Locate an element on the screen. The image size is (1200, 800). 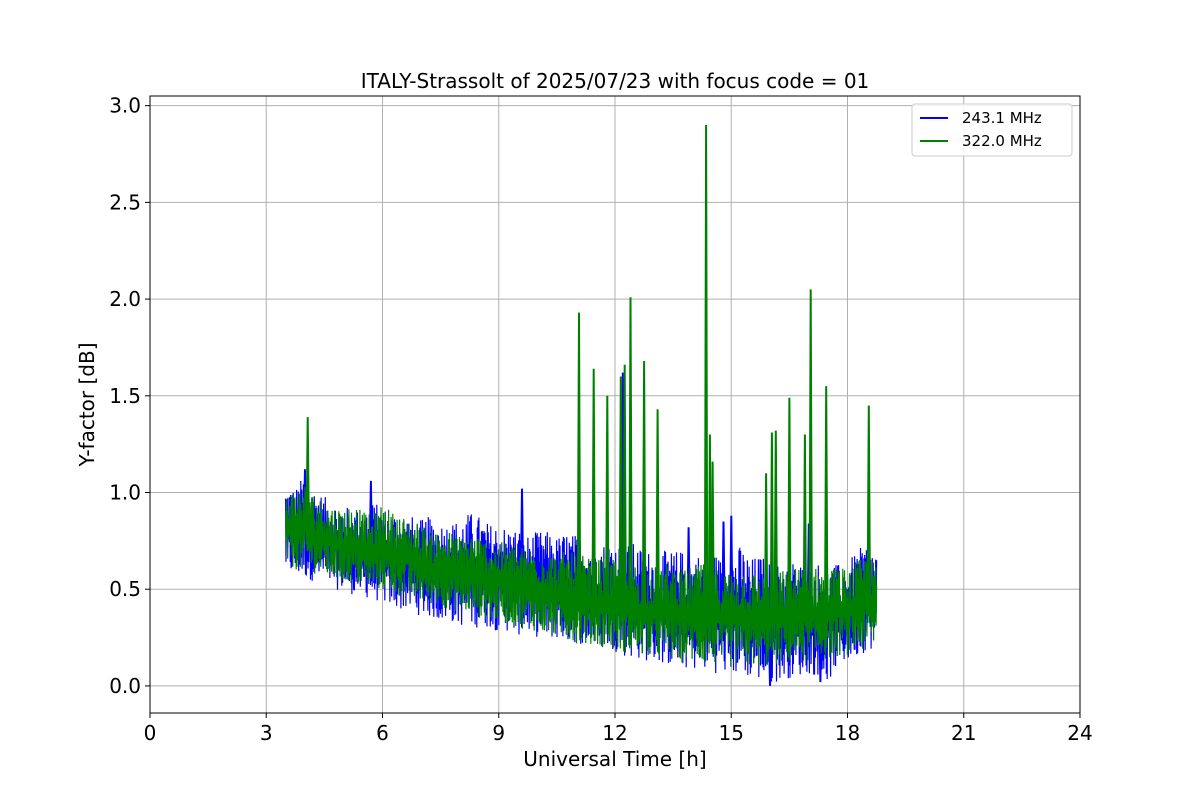
legend: 243.1 MHz 322.0 MHz is located at coordinates (992, 130).